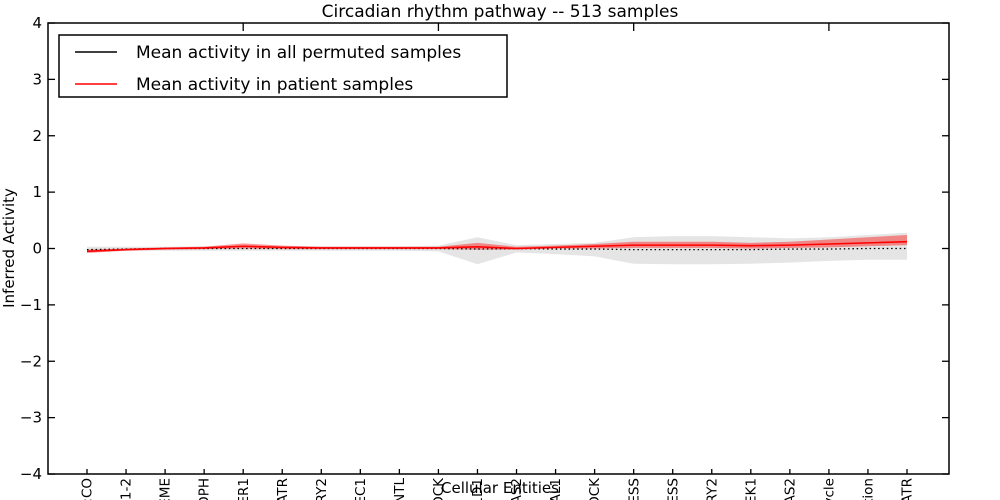  Describe the element at coordinates (517, 489) in the screenshot. I see `x-tick-label: NPAS2` at that location.